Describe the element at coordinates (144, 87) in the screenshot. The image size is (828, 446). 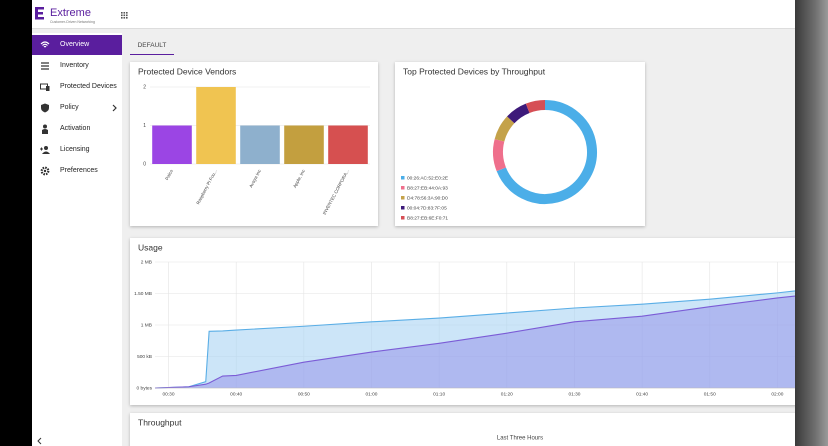
I see `y-tick-label: 2` at that location.